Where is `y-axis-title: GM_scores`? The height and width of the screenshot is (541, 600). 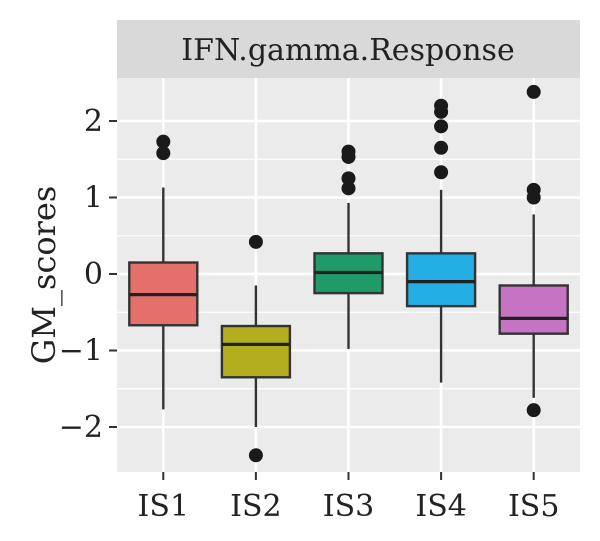
y-axis-title: GM_scores is located at coordinates (44, 275).